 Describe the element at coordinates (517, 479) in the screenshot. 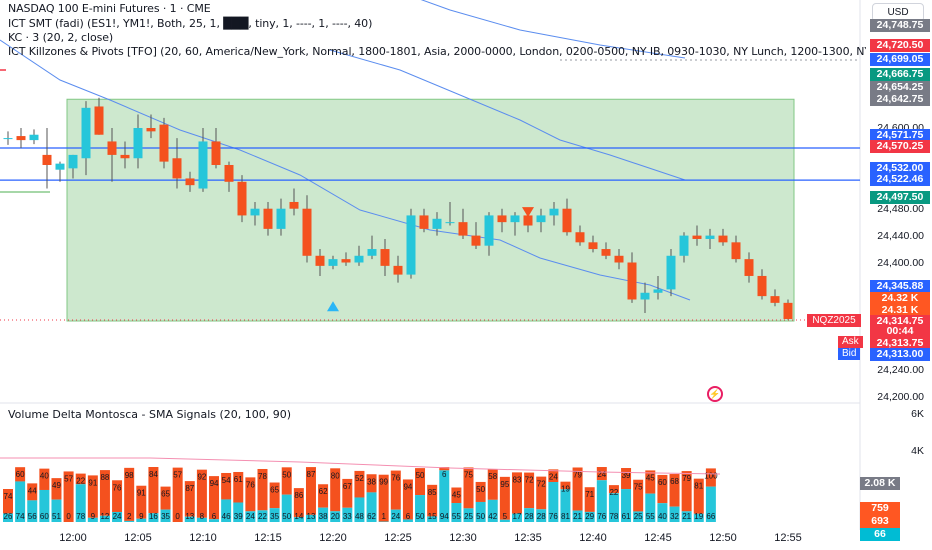

I see `volume-sell-label-42: 83` at that location.